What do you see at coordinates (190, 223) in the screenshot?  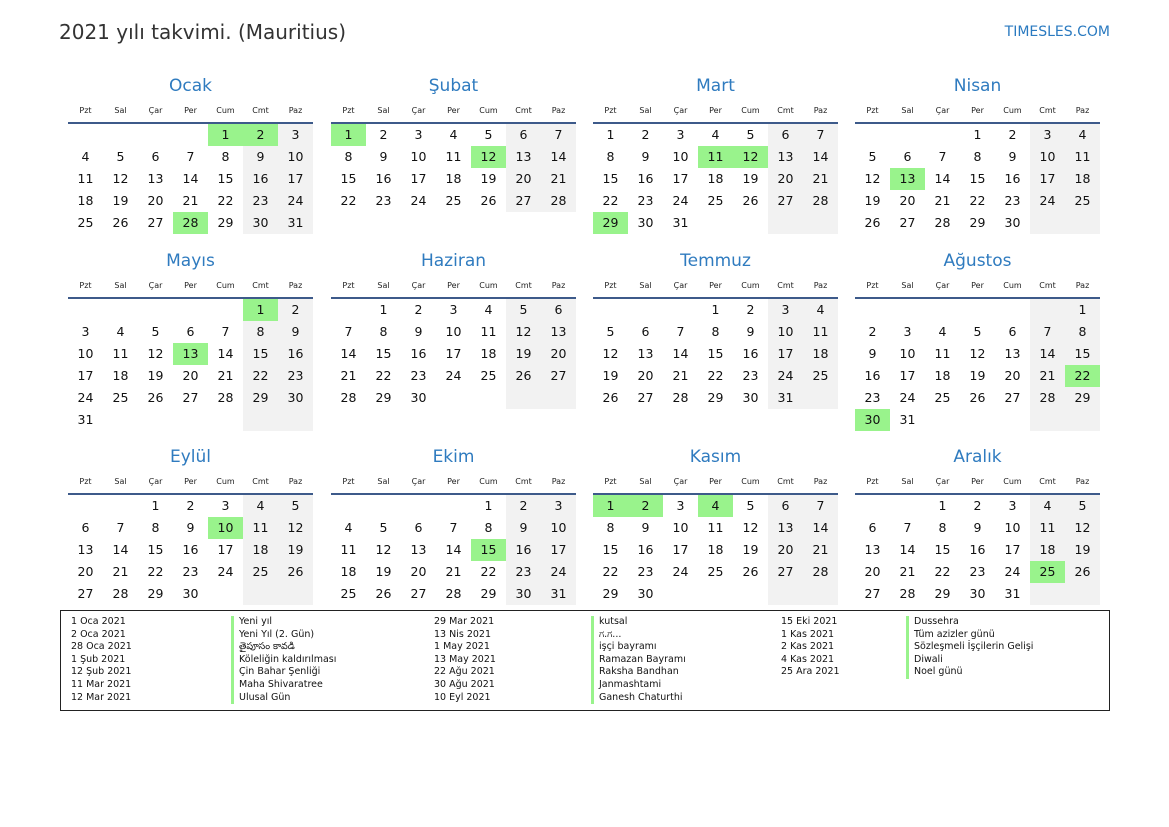 I see `holiday-day: 28` at bounding box center [190, 223].